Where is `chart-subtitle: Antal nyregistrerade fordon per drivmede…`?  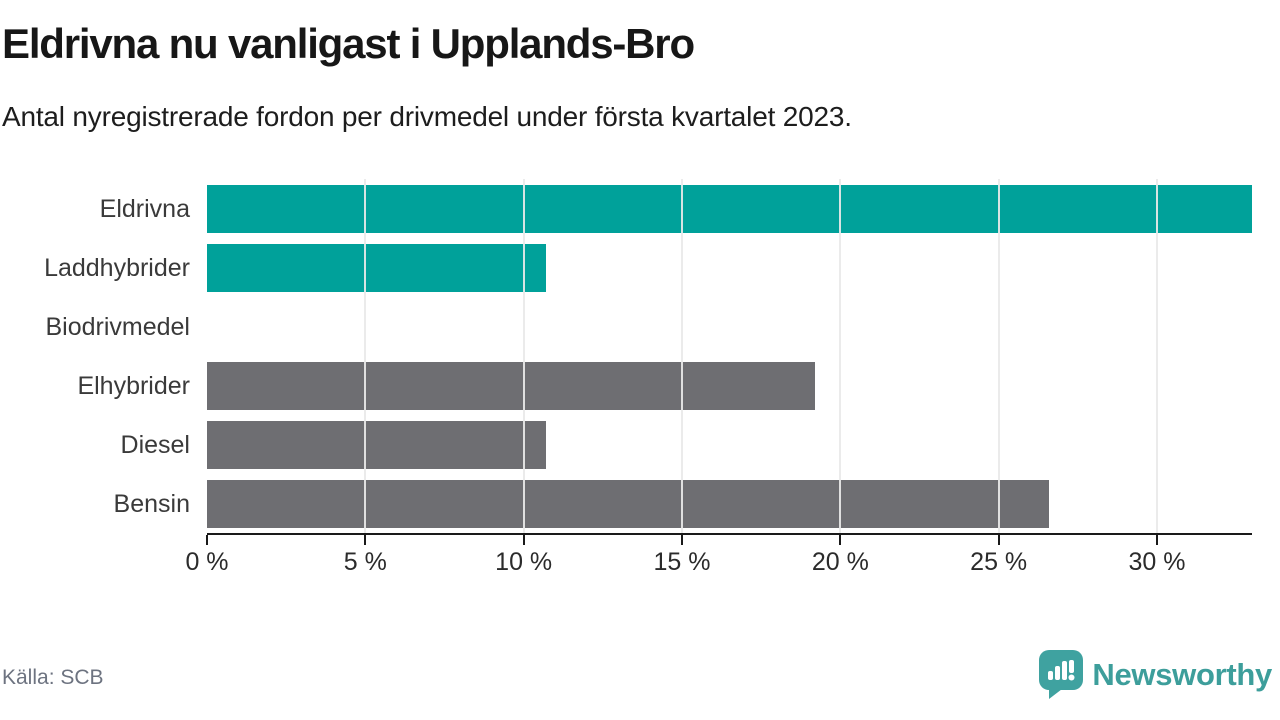 chart-subtitle: Antal nyregistrerade fordon per drivmede… is located at coordinates (427, 116).